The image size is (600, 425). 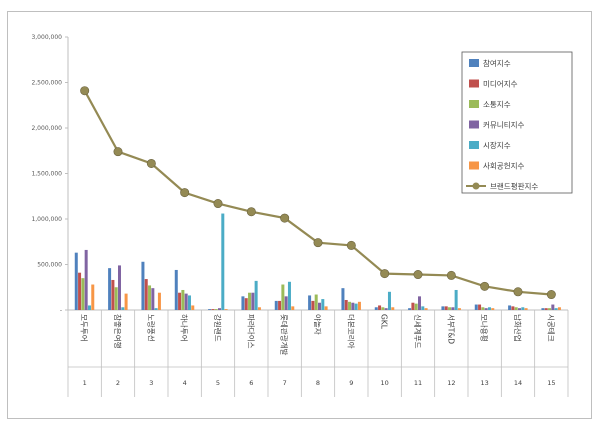 I want to click on category-label-10: GKL, so click(x=384, y=322).